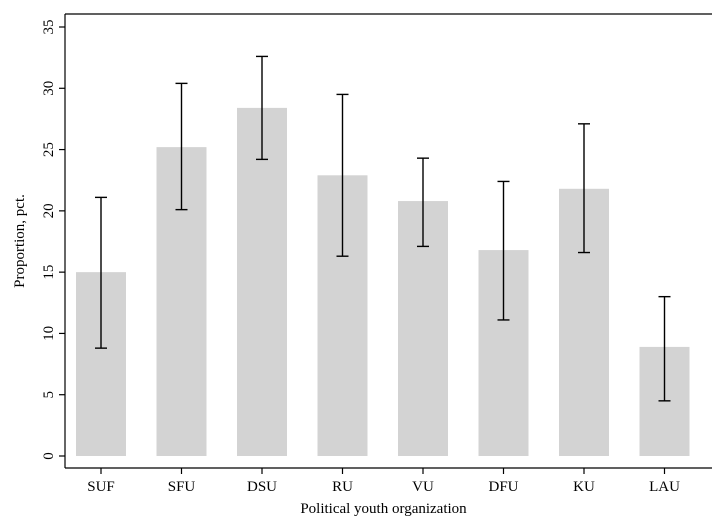 The image size is (714, 516). I want to click on x-tick-label-sfu: SFU, so click(182, 487).